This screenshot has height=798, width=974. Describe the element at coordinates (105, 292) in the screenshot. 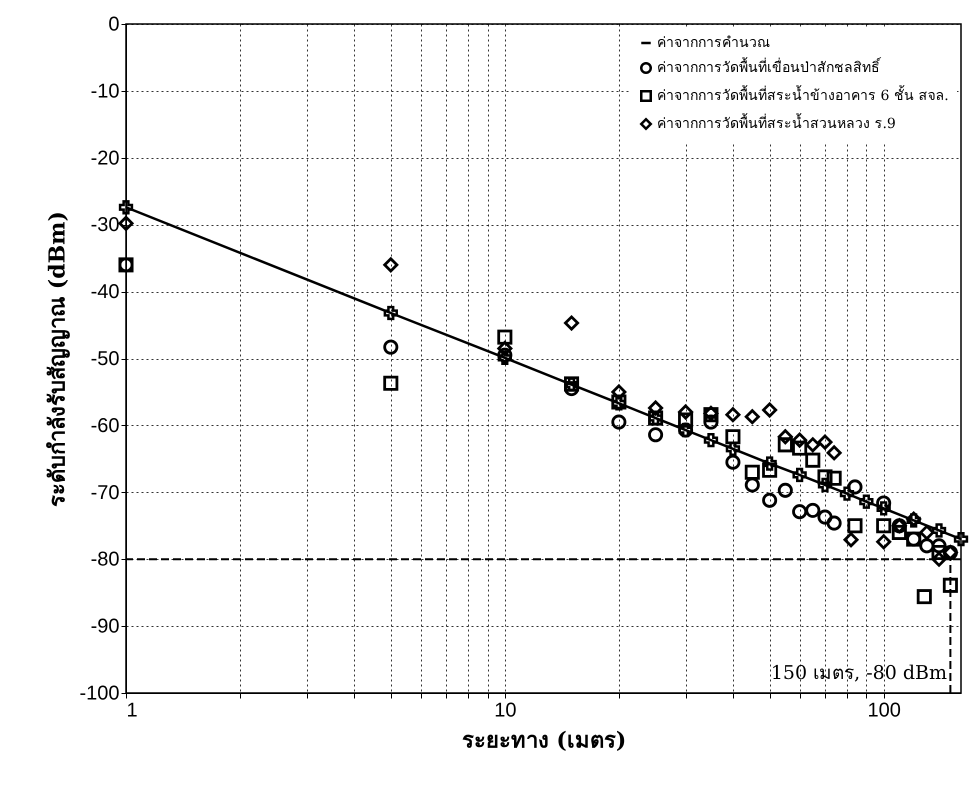

I see `y-tick-label: -40` at that location.